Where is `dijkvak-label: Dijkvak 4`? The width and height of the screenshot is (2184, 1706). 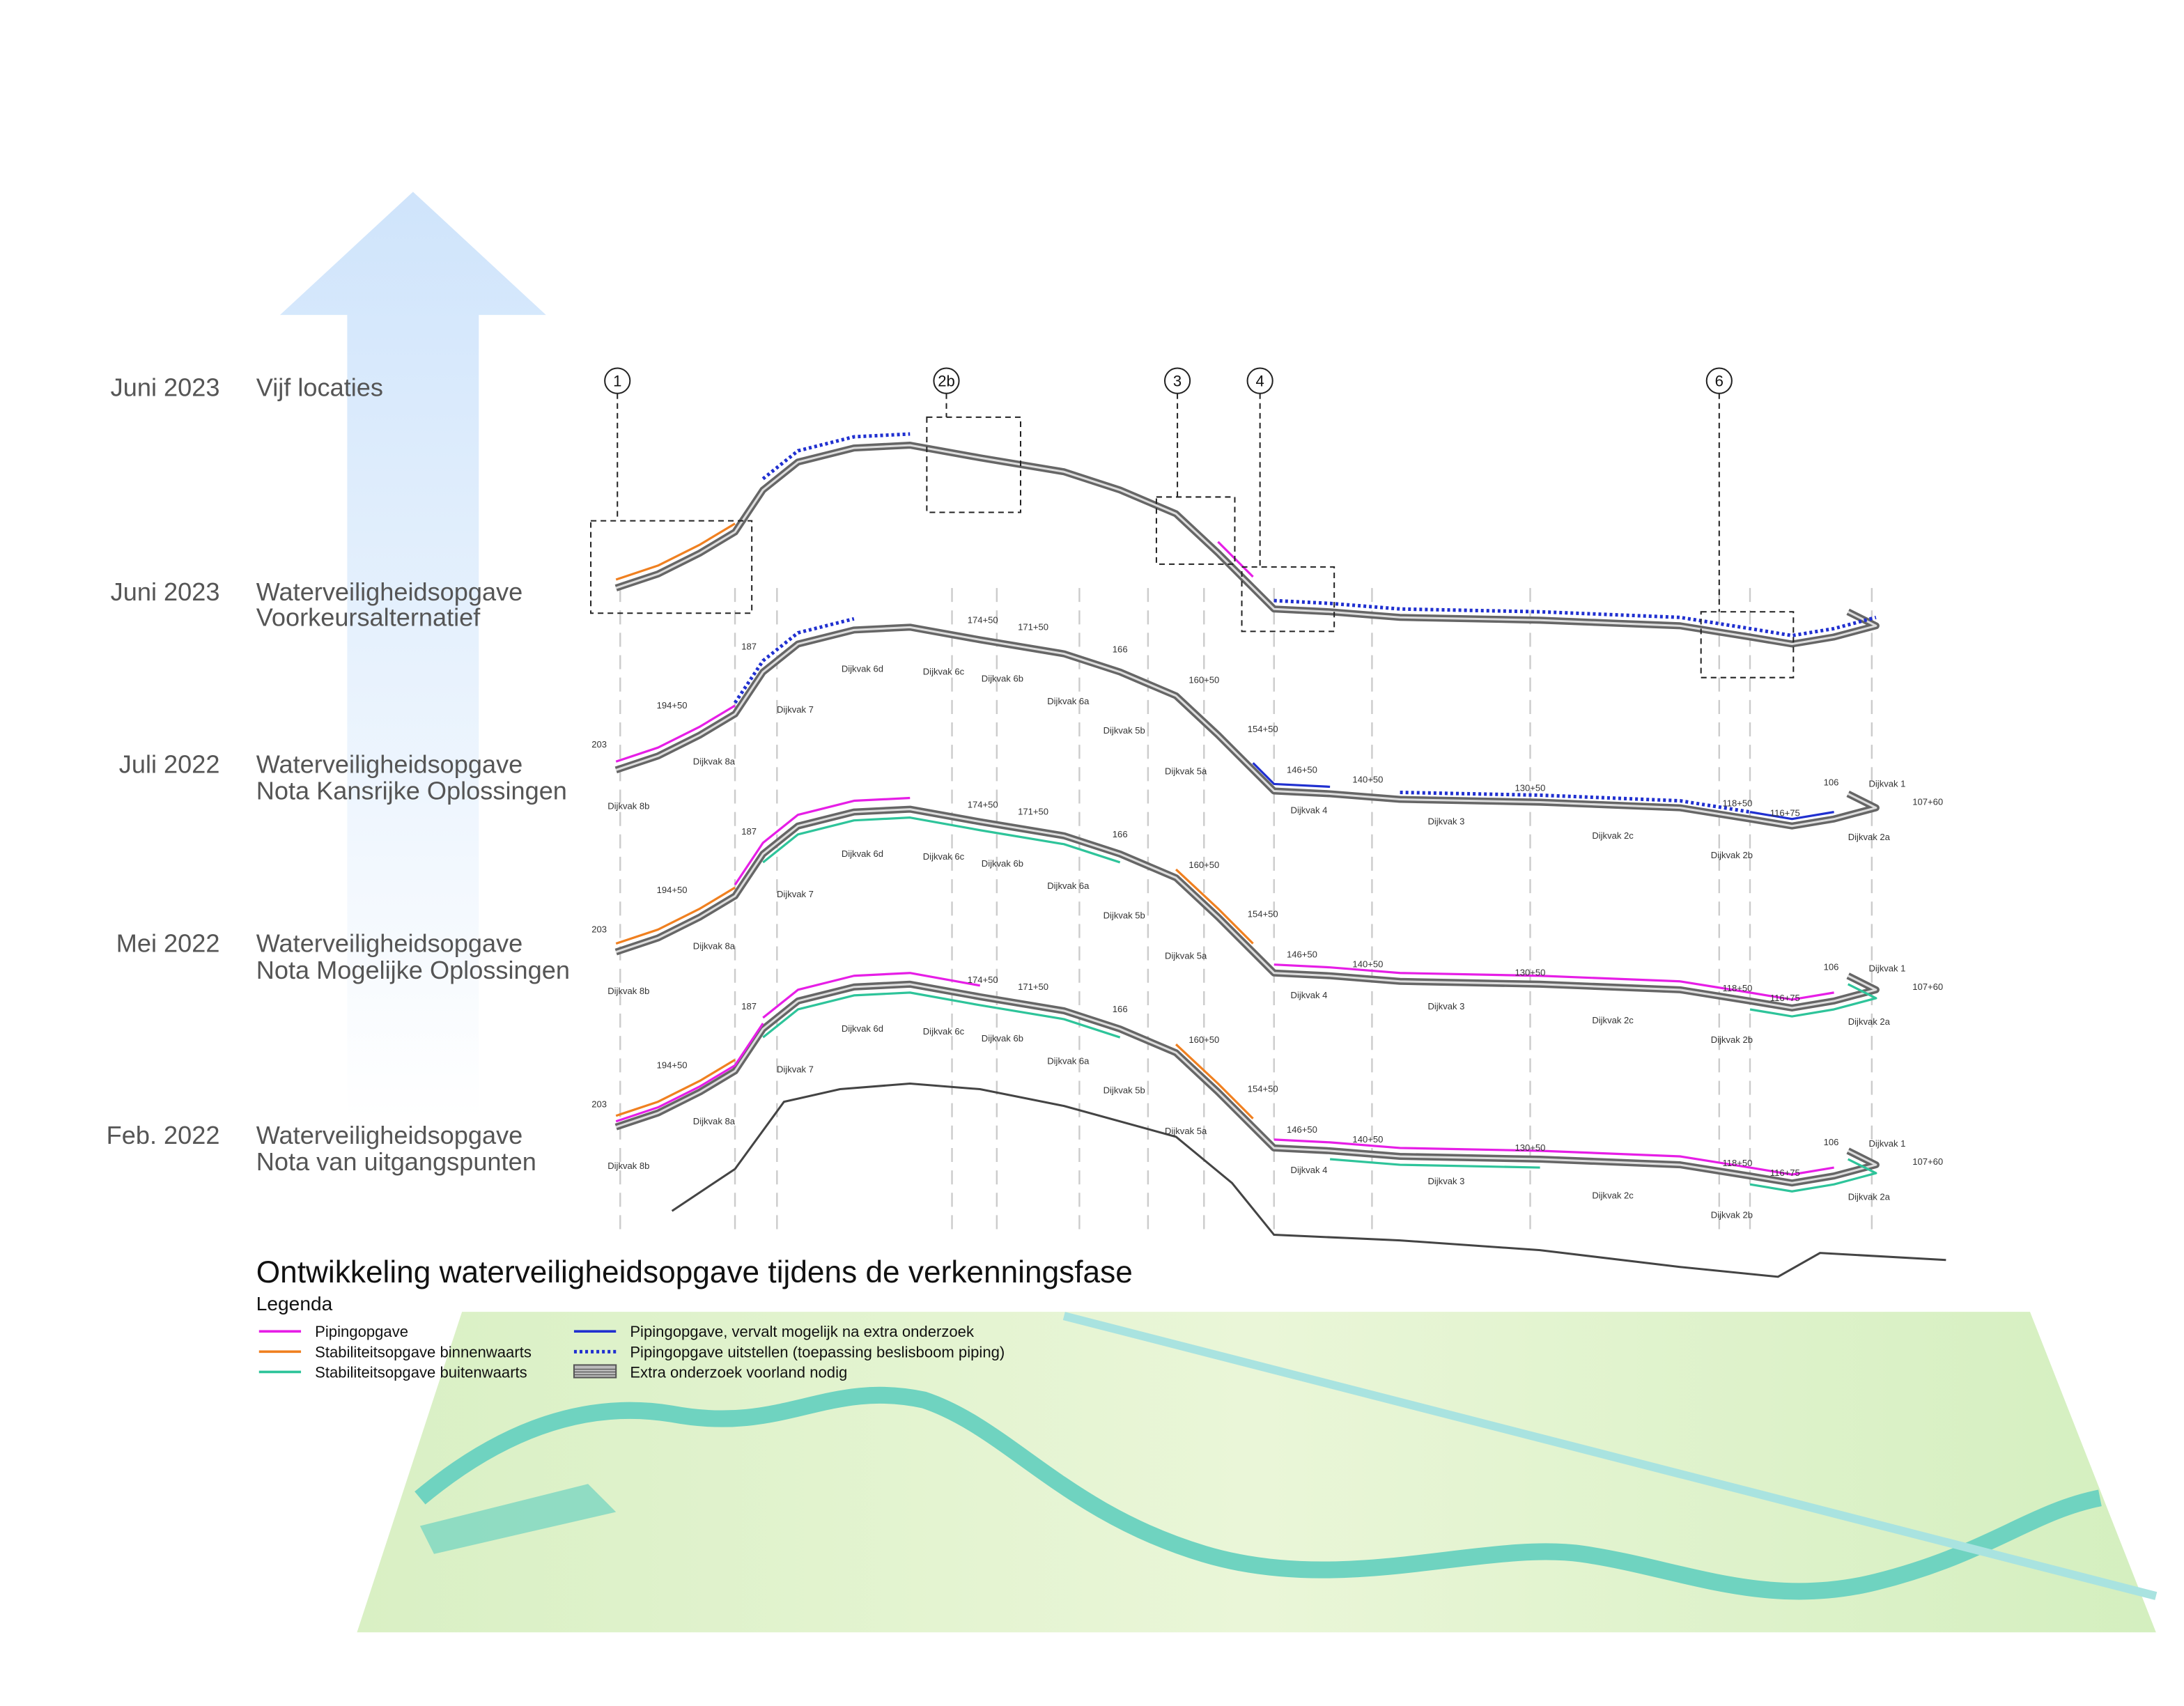
dijkvak-label: Dijkvak 4 is located at coordinates (1309, 1170).